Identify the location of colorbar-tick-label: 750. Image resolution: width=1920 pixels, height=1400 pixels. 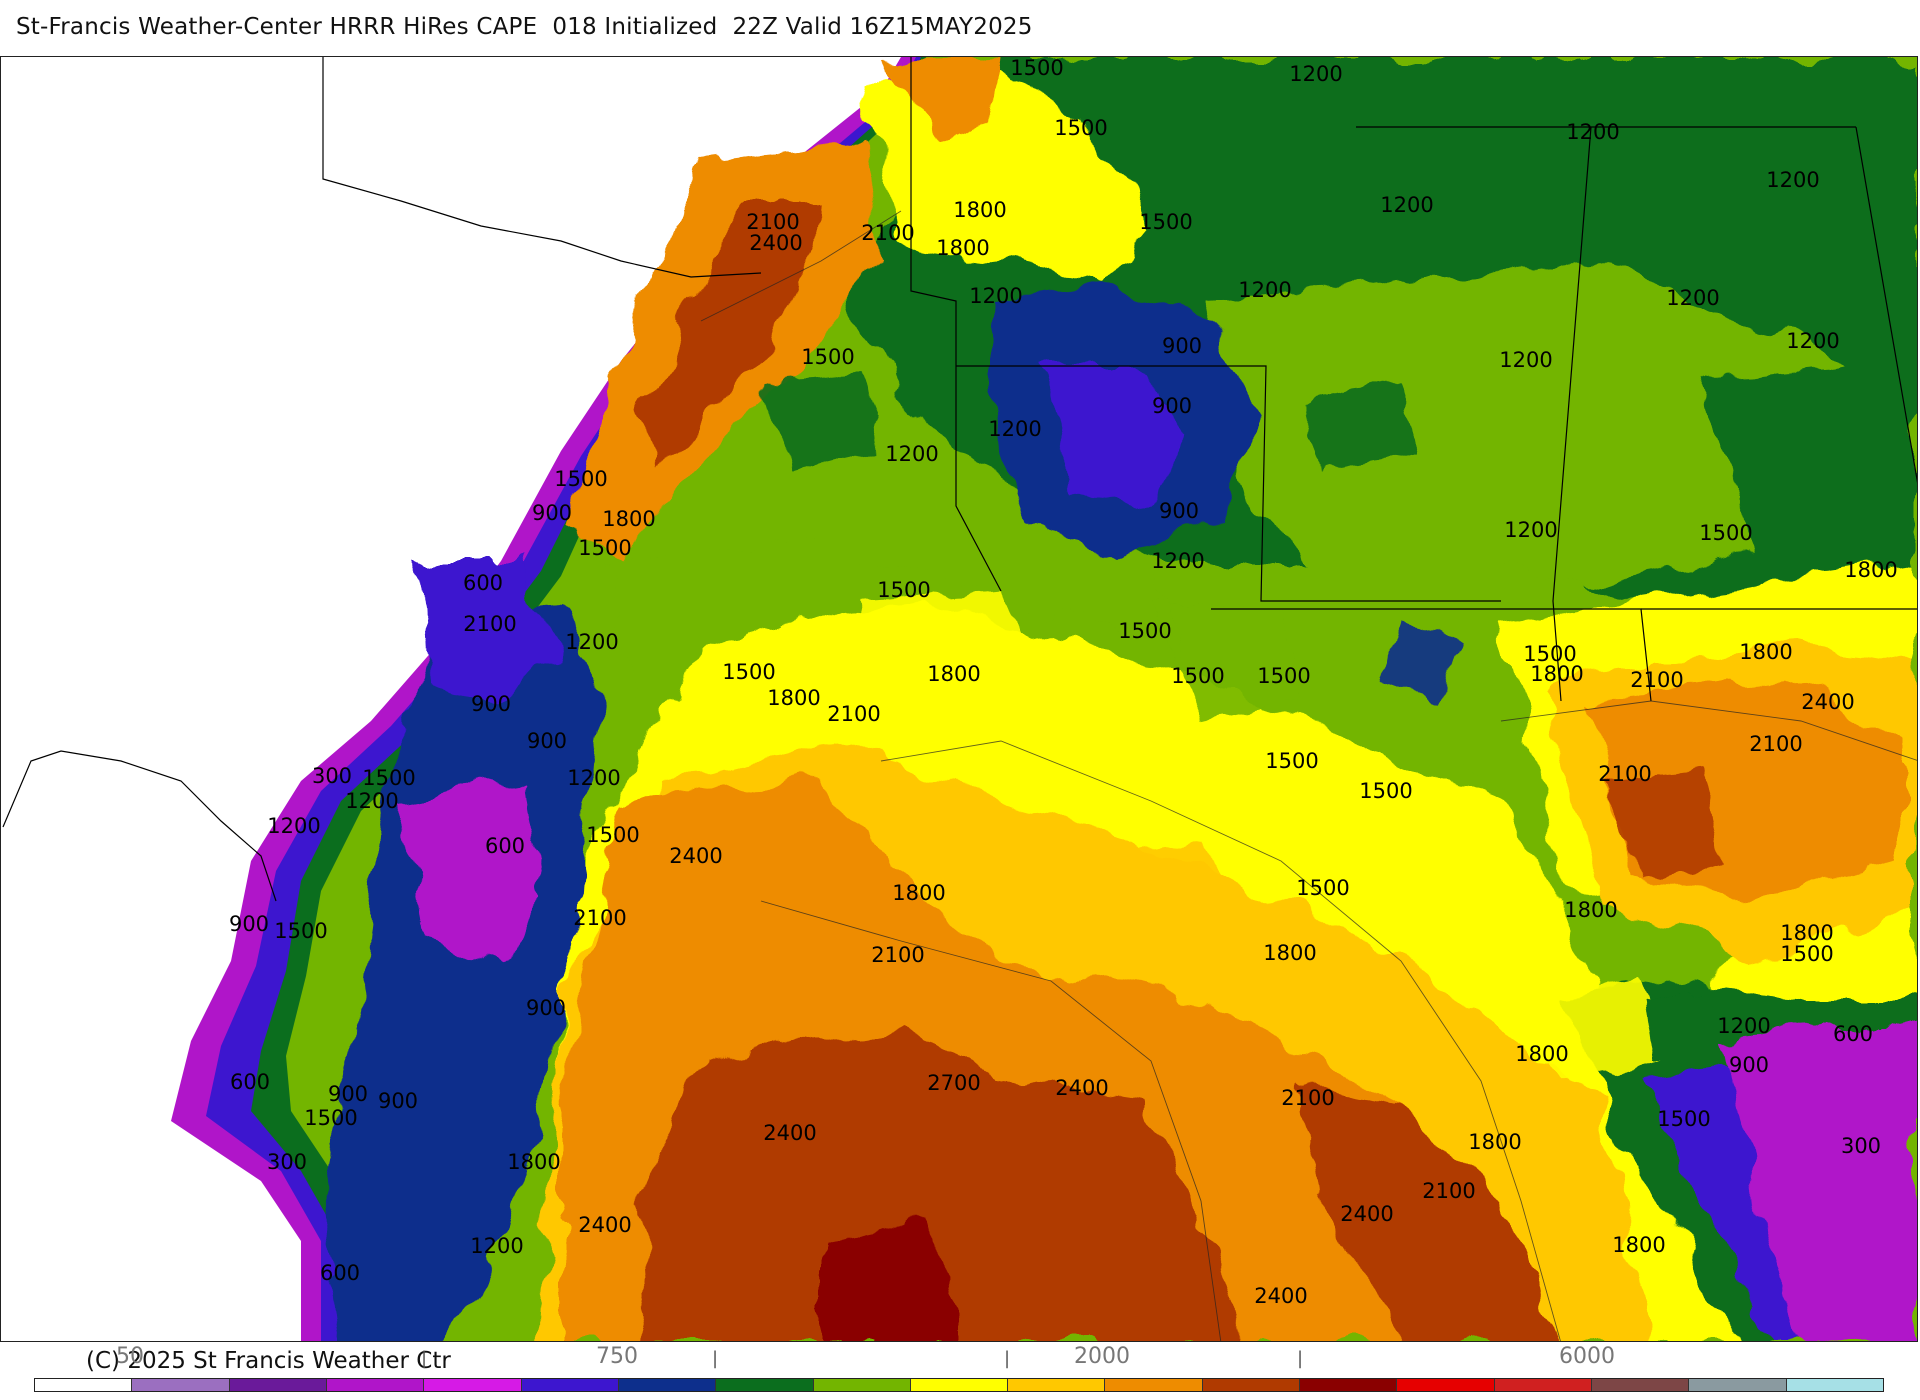
(617, 1356).